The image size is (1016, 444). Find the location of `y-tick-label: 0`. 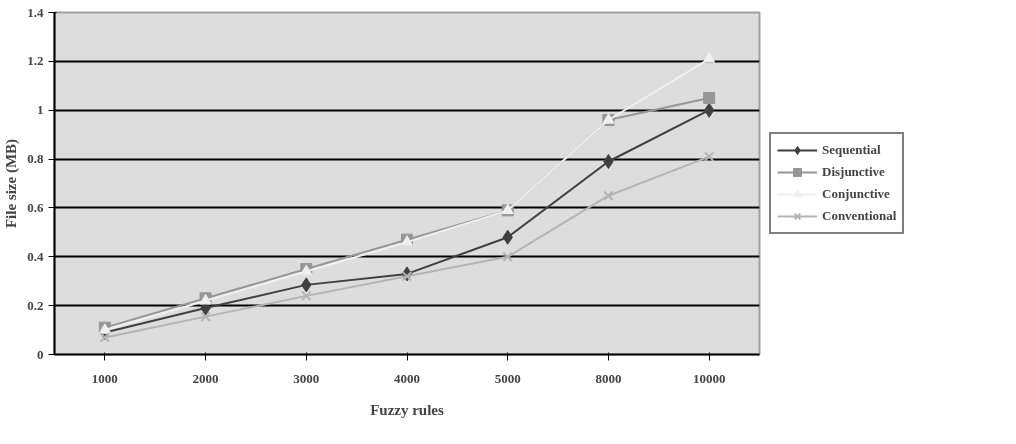

y-tick-label: 0 is located at coordinates (40, 354).